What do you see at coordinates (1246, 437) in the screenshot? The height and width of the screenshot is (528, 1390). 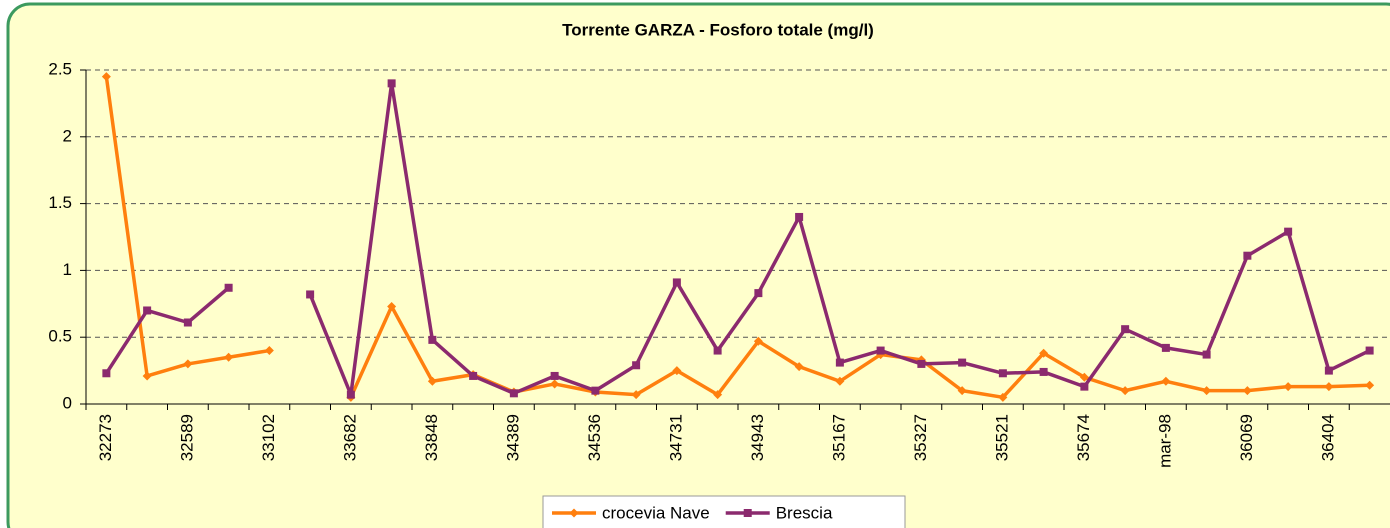 I see `x-tick-label: 36069` at bounding box center [1246, 437].